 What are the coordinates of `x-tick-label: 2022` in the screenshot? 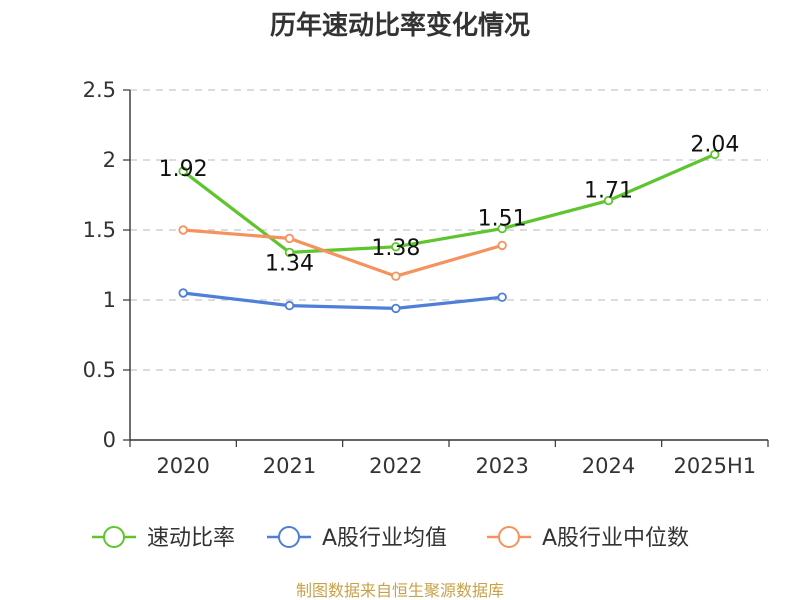 It's located at (395, 466).